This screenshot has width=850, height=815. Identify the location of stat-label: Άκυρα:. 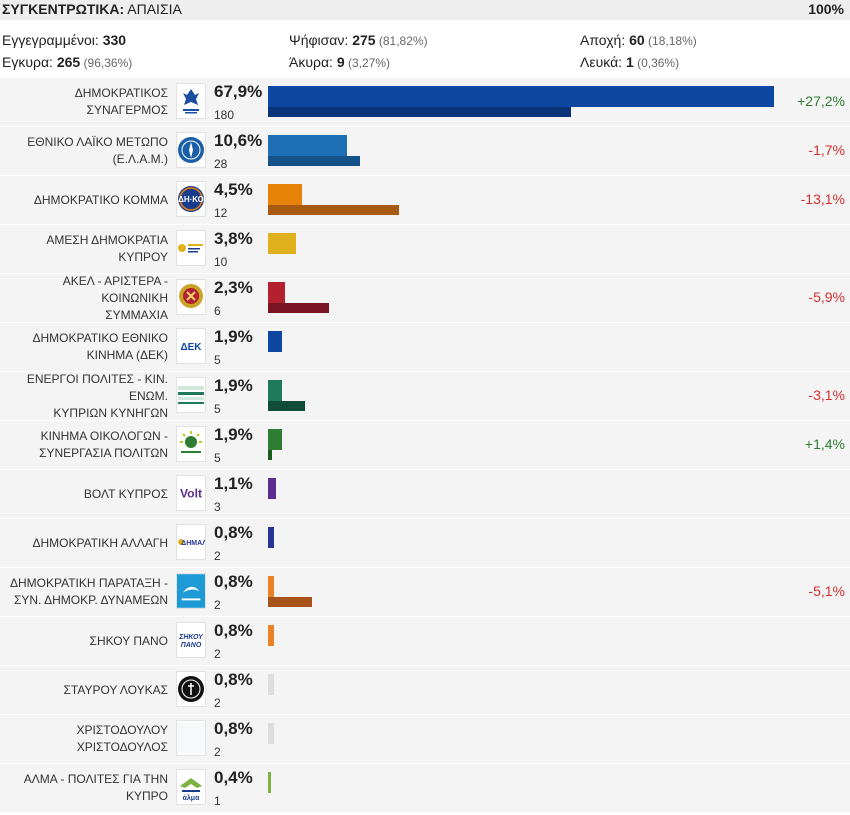
(313, 62).